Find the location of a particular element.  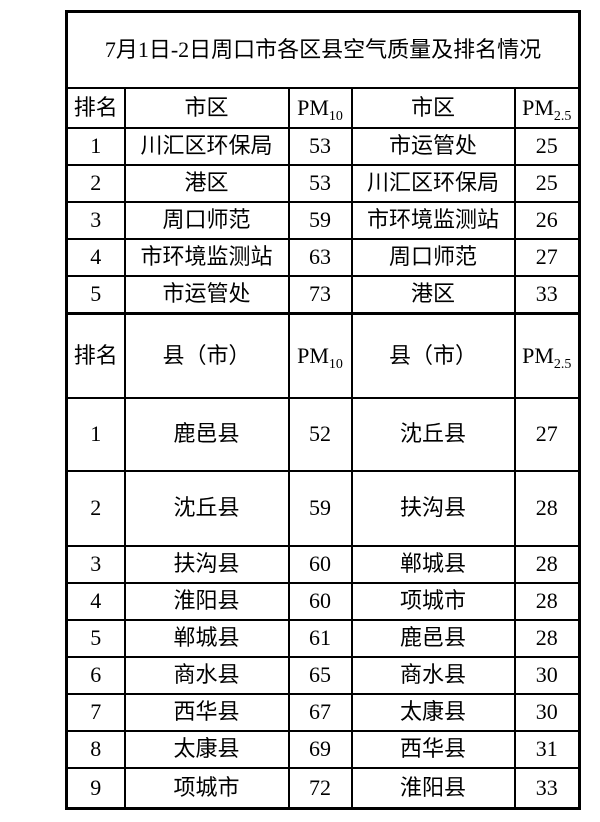

pm10-value-cell: 65 is located at coordinates (320, 675).